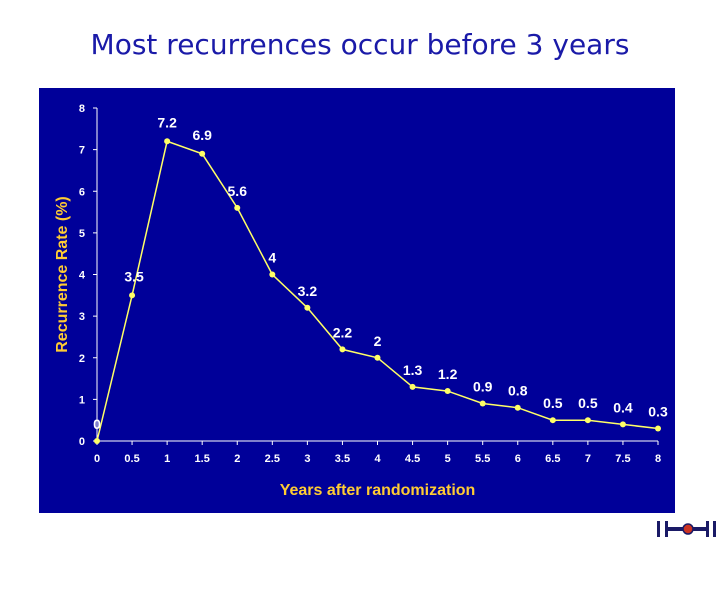  What do you see at coordinates (82, 151) in the screenshot?
I see `y-tick-label: 7` at bounding box center [82, 151].